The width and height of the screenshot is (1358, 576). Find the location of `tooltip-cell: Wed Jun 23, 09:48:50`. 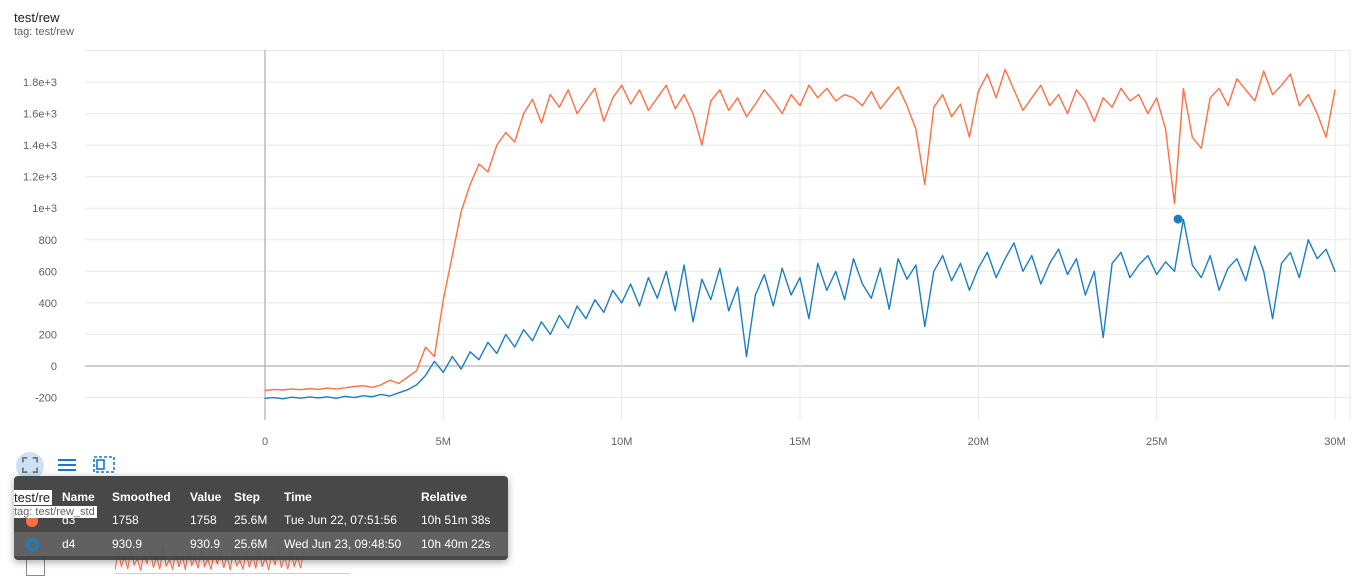

tooltip-cell: Wed Jun 23, 09:48:50 is located at coordinates (343, 544).